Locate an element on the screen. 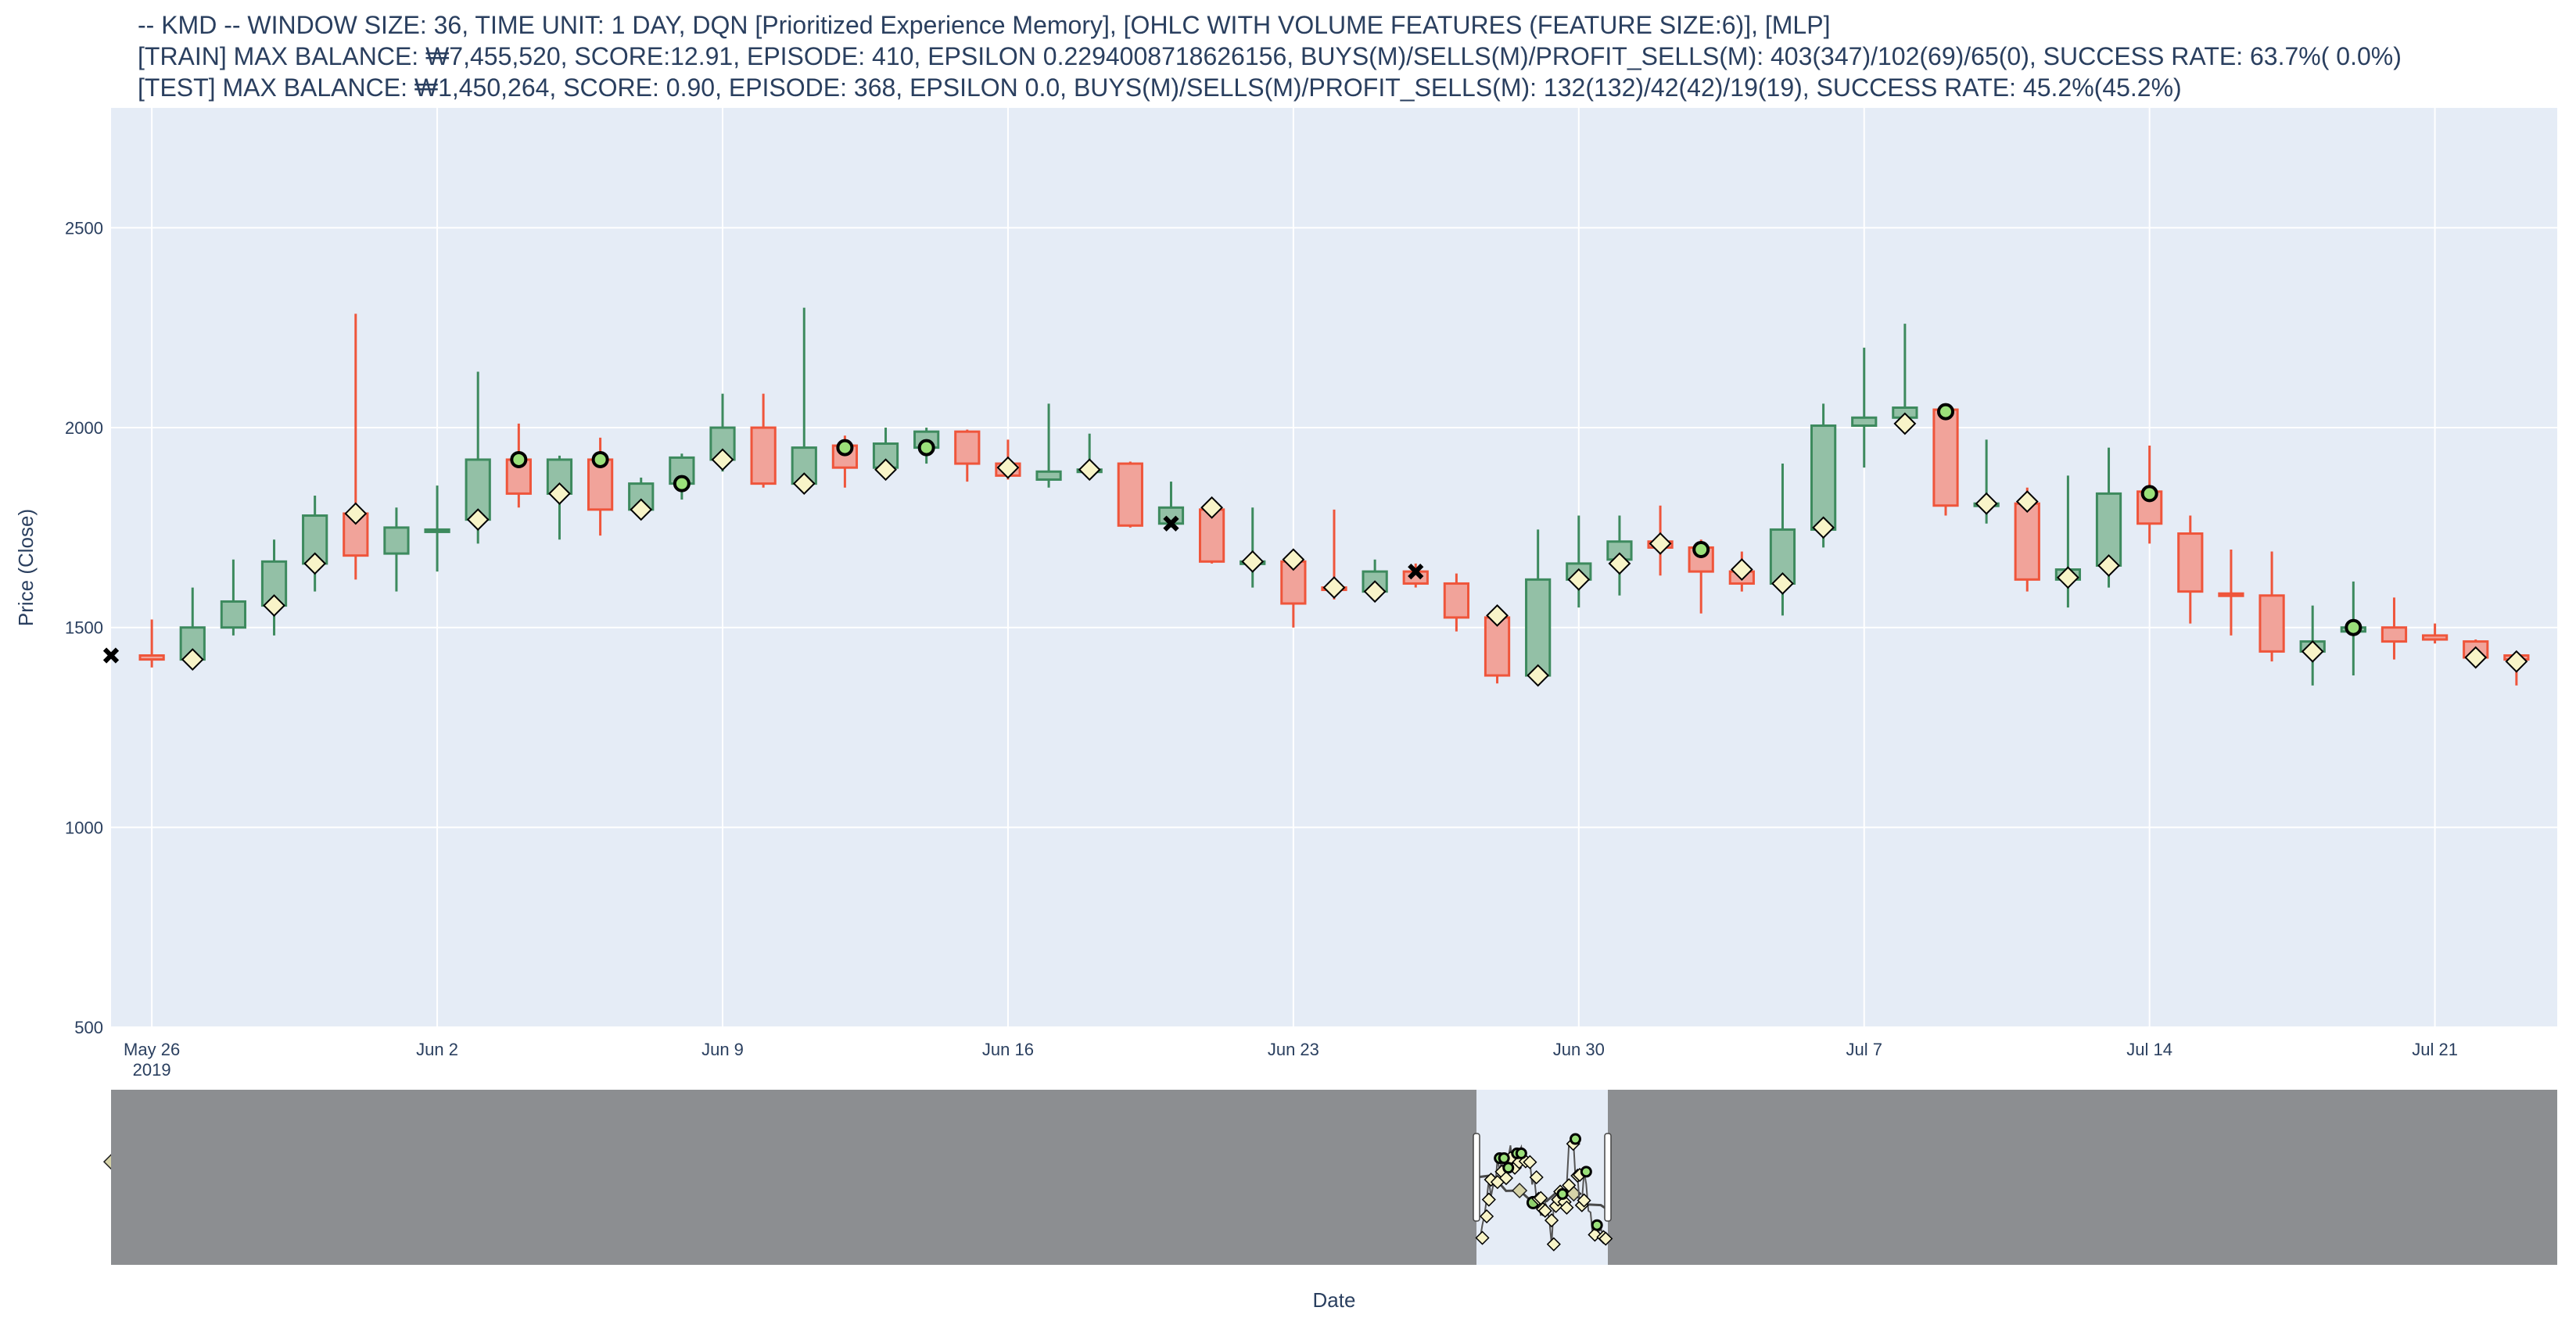 This screenshot has width=2576, height=1318. range-slider-mask-left is located at coordinates (793, 1177).